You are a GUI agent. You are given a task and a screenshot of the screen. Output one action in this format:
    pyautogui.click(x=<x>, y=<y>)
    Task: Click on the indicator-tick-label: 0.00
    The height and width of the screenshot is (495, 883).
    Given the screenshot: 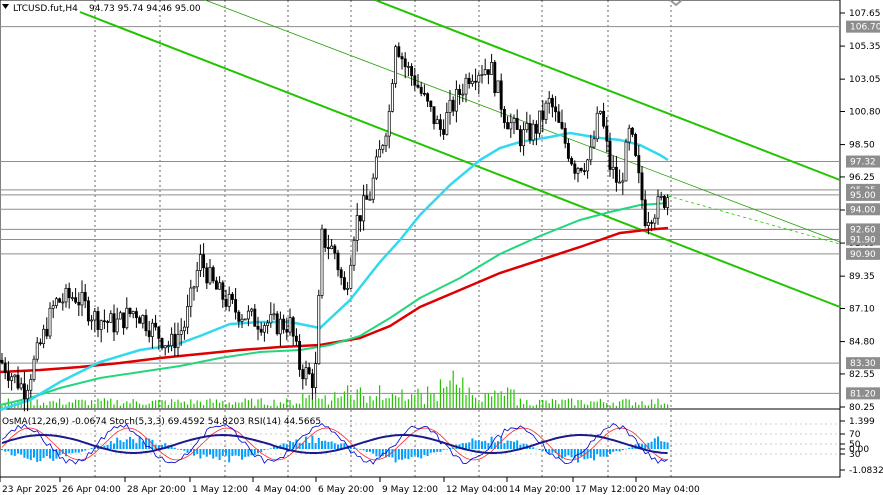 What is the action you would take?
    pyautogui.click(x=859, y=450)
    